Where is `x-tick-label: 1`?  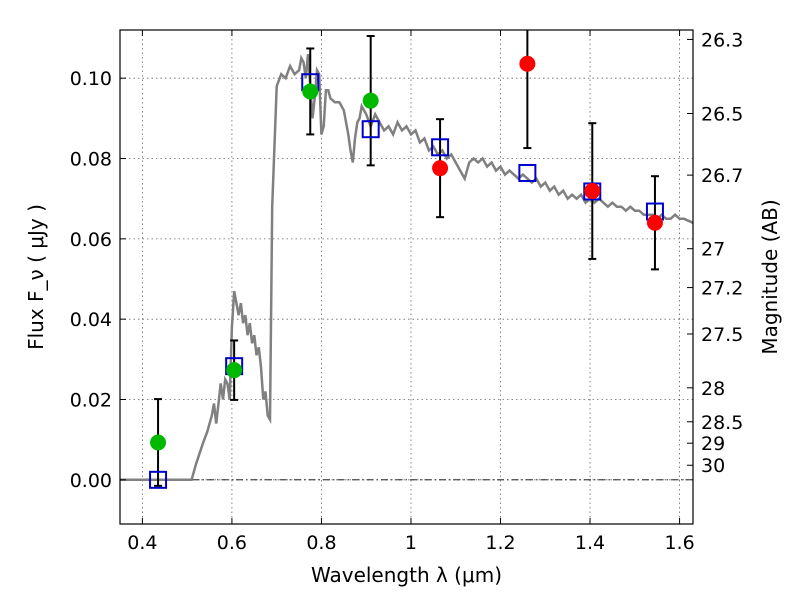 x-tick-label: 1 is located at coordinates (411, 543).